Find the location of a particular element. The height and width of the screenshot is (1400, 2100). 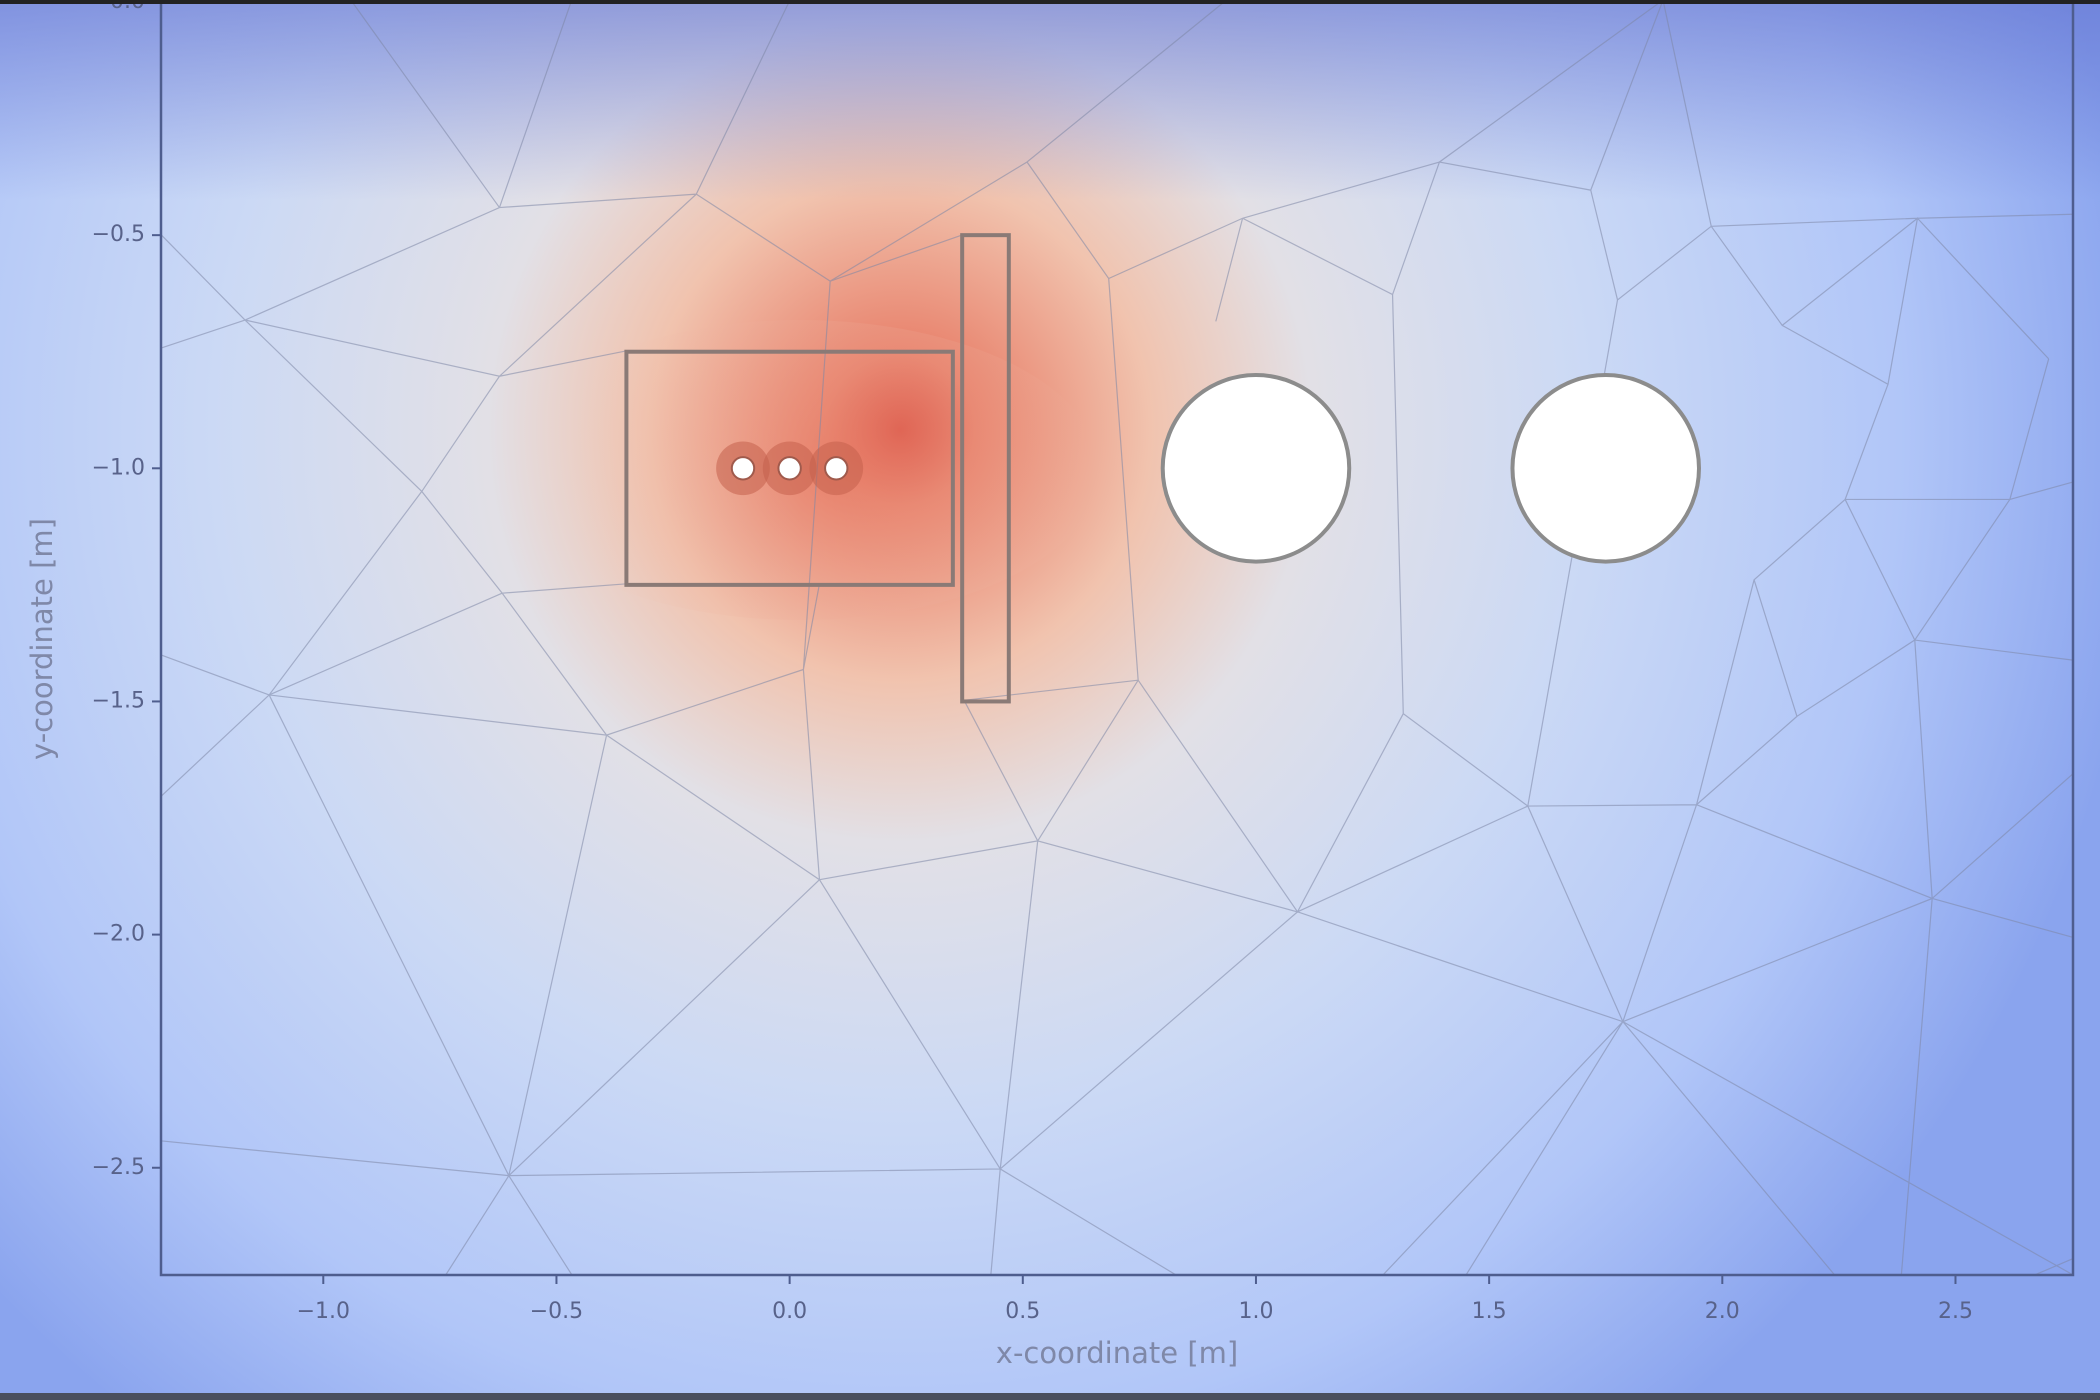

top-edge is located at coordinates (1050, 2).